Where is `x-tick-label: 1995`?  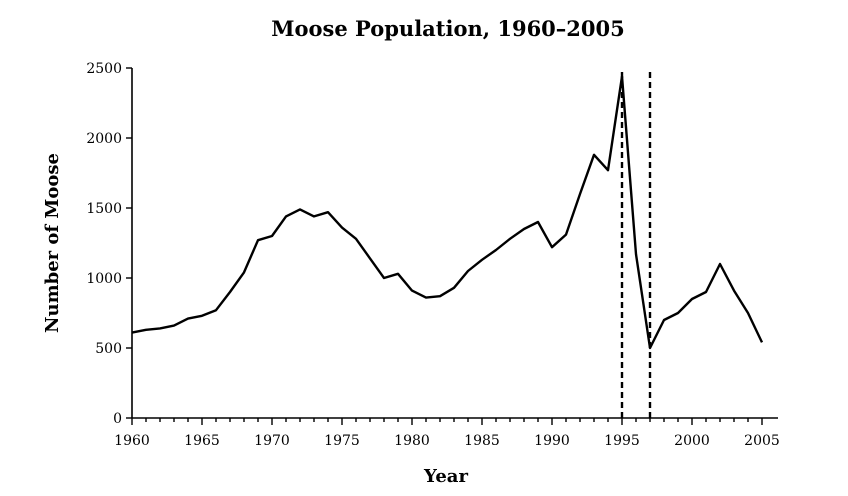
x-tick-label: 1995 is located at coordinates (622, 441).